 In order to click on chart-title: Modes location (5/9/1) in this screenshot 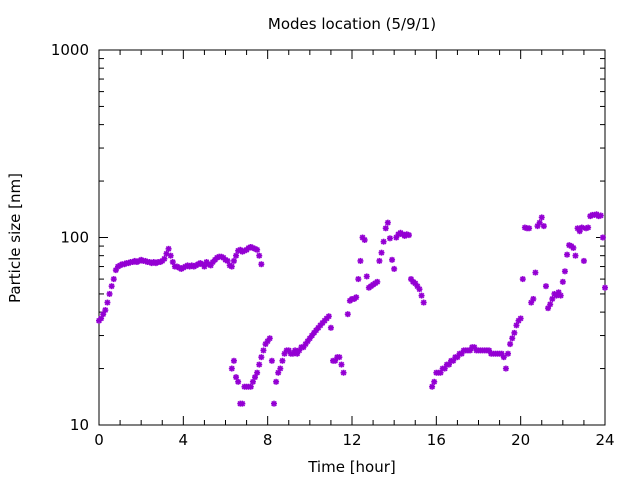, I will do `click(352, 24)`.